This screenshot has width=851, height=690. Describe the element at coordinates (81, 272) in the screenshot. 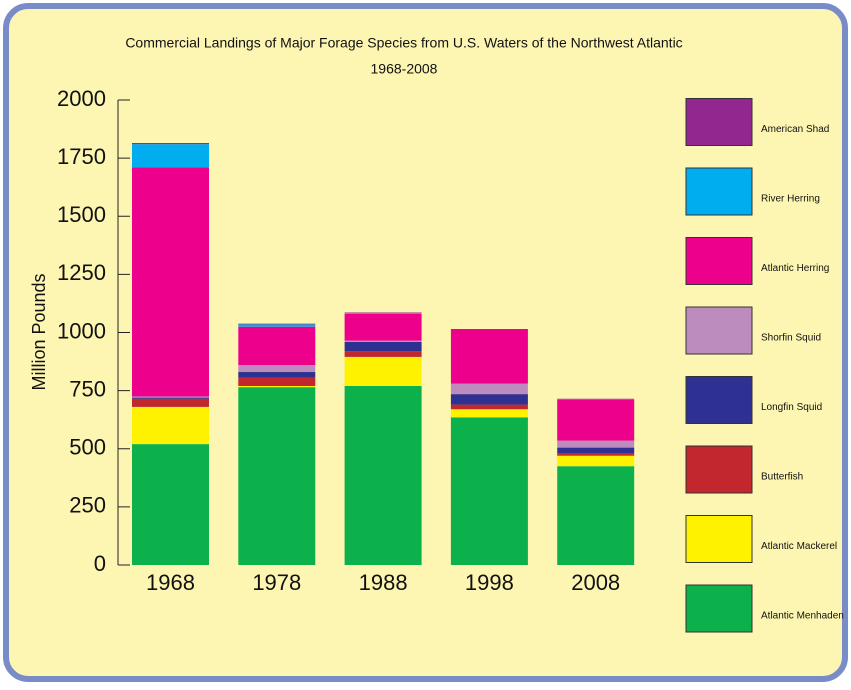

I see `y-tick-label: 1250` at that location.